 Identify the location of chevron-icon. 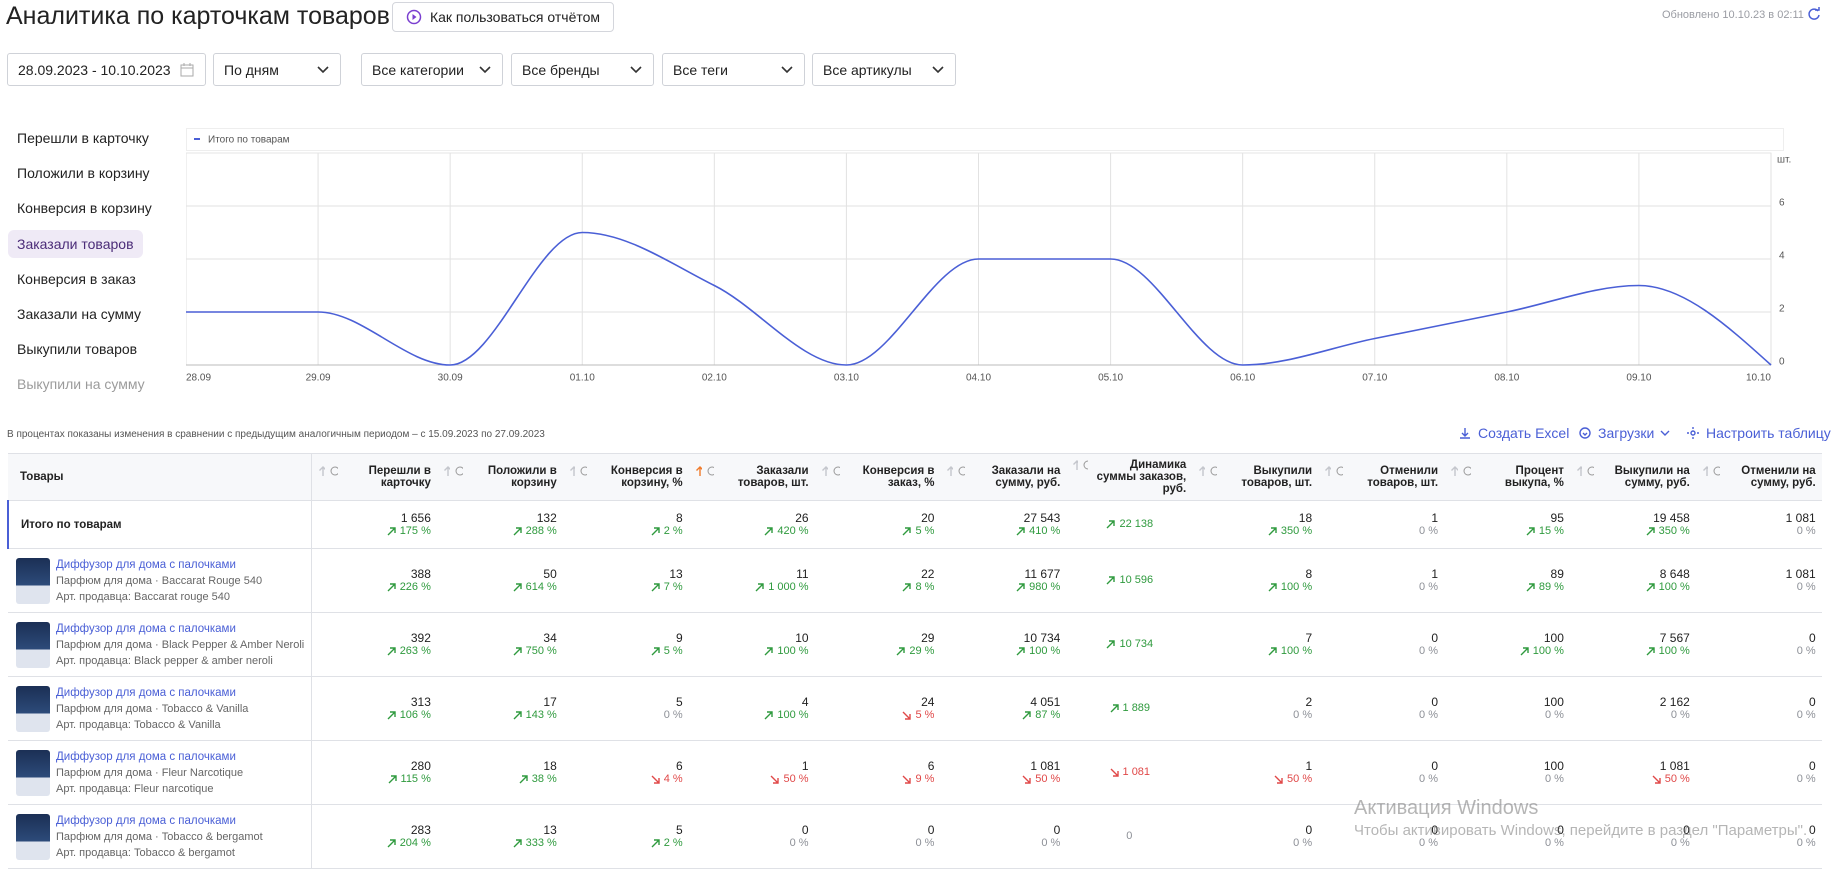
(787, 69).